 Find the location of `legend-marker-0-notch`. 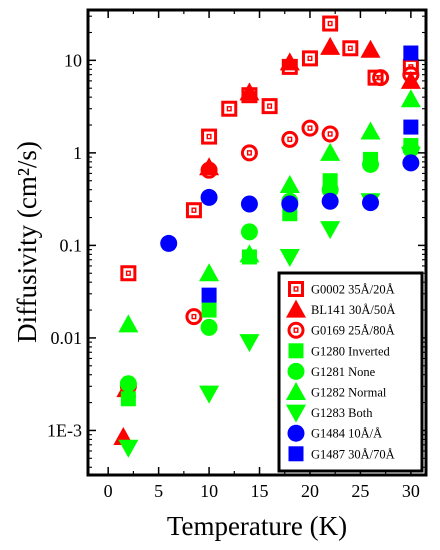

legend-marker-0-notch is located at coordinates (296, 289).